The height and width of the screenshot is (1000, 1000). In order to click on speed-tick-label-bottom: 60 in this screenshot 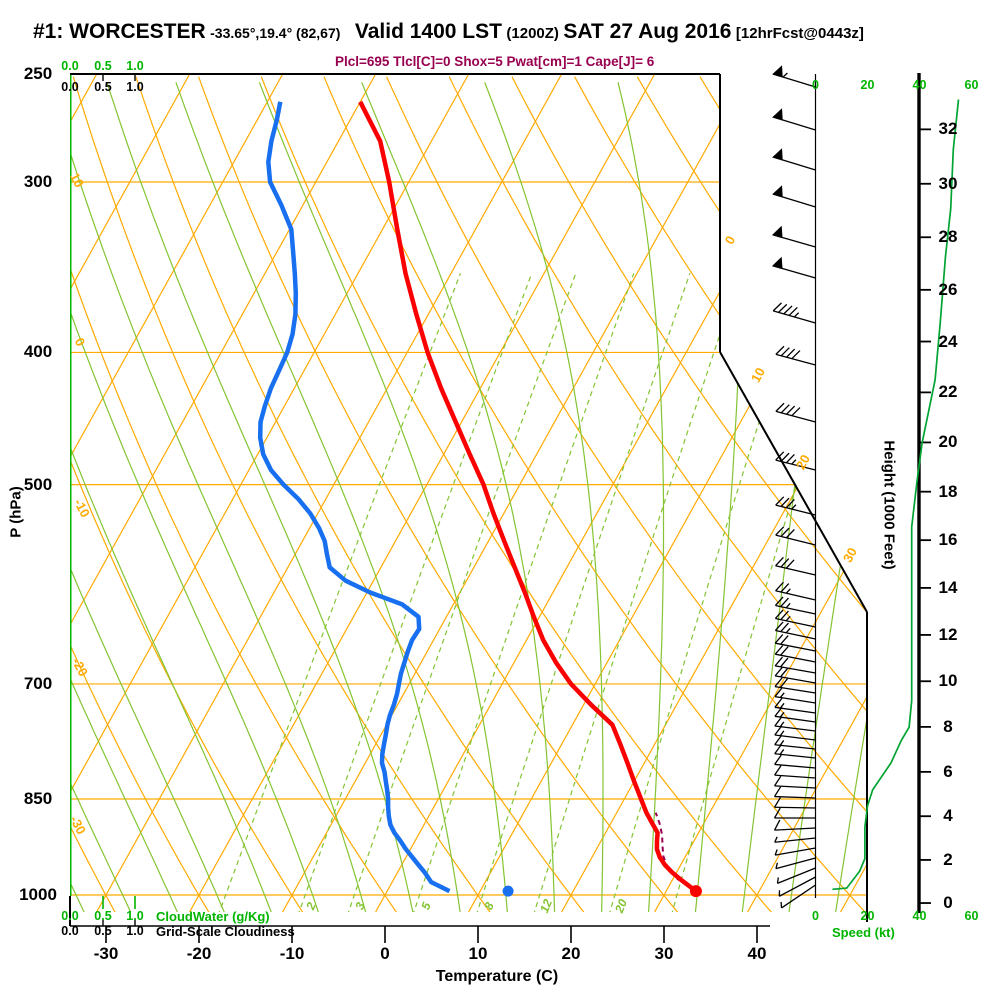, I will do `click(971, 916)`.